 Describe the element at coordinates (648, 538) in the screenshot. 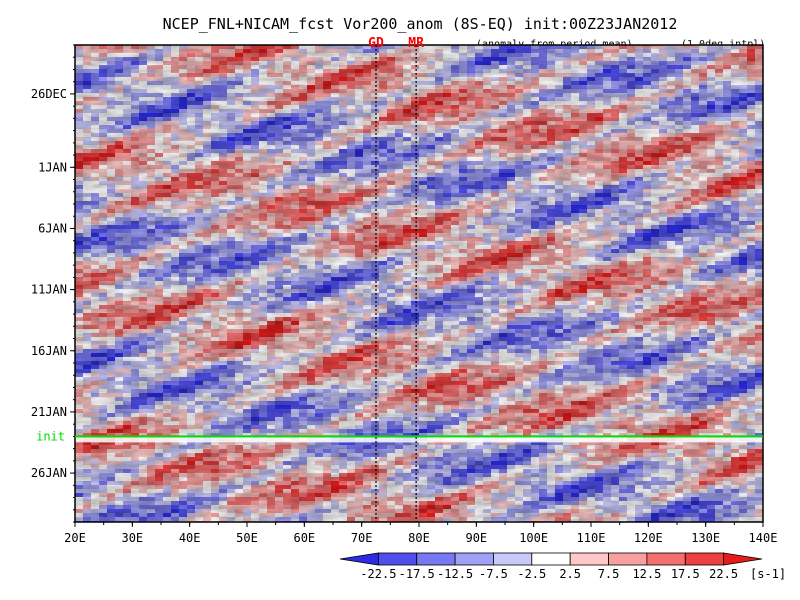

I see `x-tick-label: 120E` at that location.